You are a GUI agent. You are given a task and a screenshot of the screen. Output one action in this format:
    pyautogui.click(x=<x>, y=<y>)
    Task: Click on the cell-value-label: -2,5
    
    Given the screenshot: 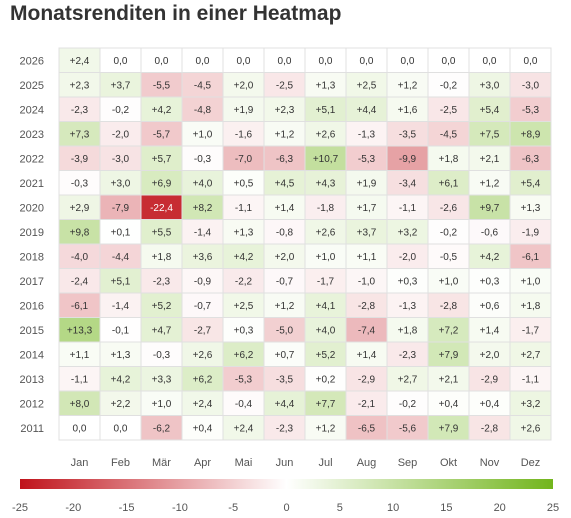 What is the action you would take?
    pyautogui.click(x=285, y=85)
    